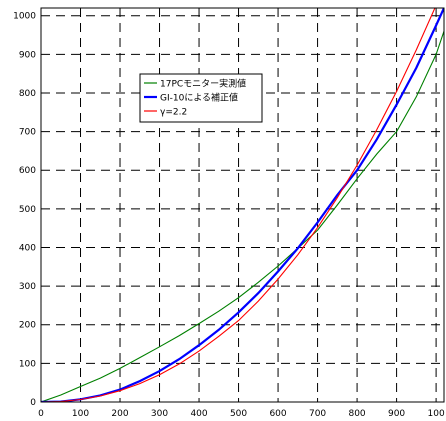 Image resolution: width=446 pixels, height=421 pixels. I want to click on y-tick-label: 700, so click(27, 133).